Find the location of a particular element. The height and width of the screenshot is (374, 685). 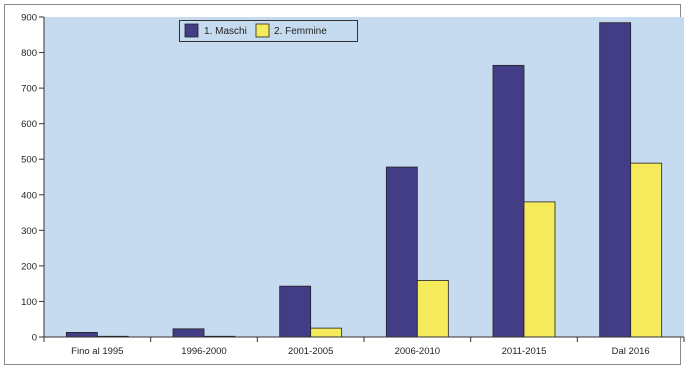

y-tick-label: 0 is located at coordinates (34, 338).